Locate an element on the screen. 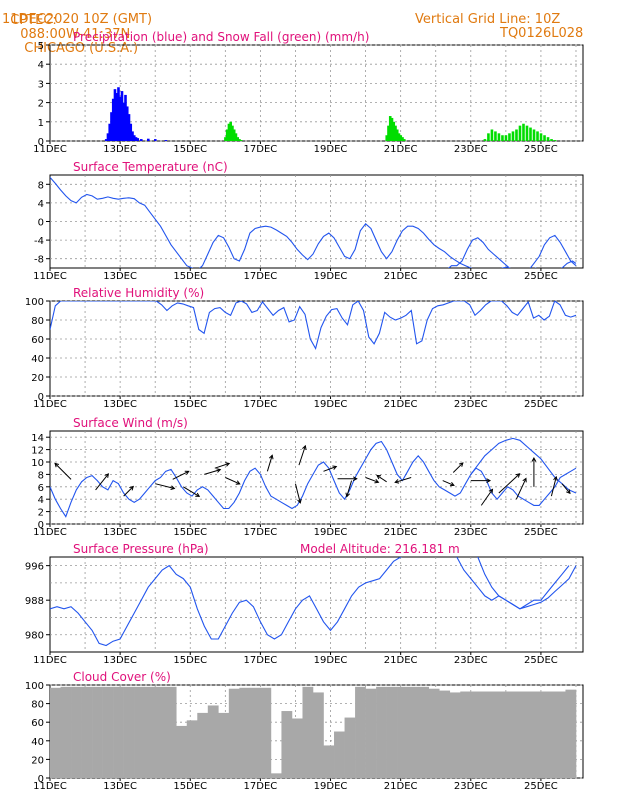 Image resolution: width=618 pixels, height=800 pixels. wind-ytick-label: 10 is located at coordinates (37, 463).